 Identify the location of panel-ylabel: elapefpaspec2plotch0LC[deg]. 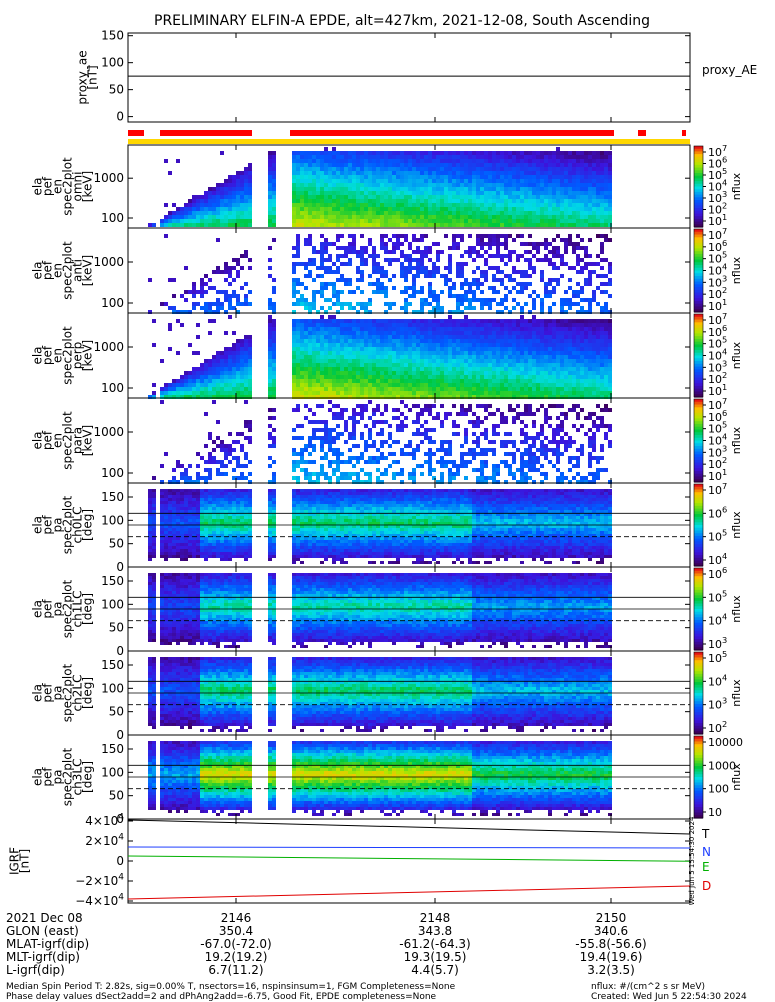
(63, 524).